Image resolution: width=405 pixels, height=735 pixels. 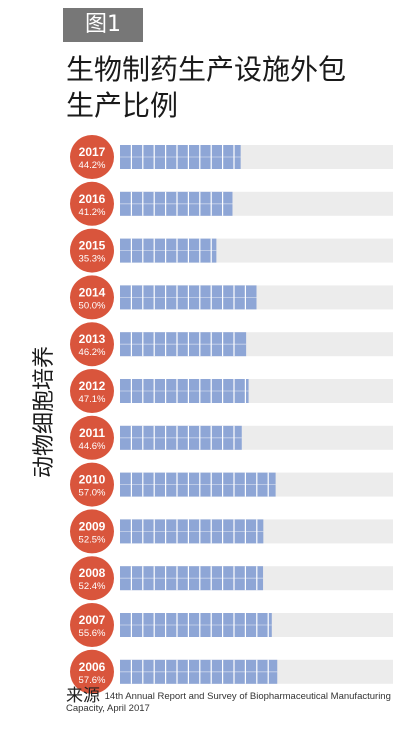 I want to click on year-label: 2011, so click(x=92, y=433).